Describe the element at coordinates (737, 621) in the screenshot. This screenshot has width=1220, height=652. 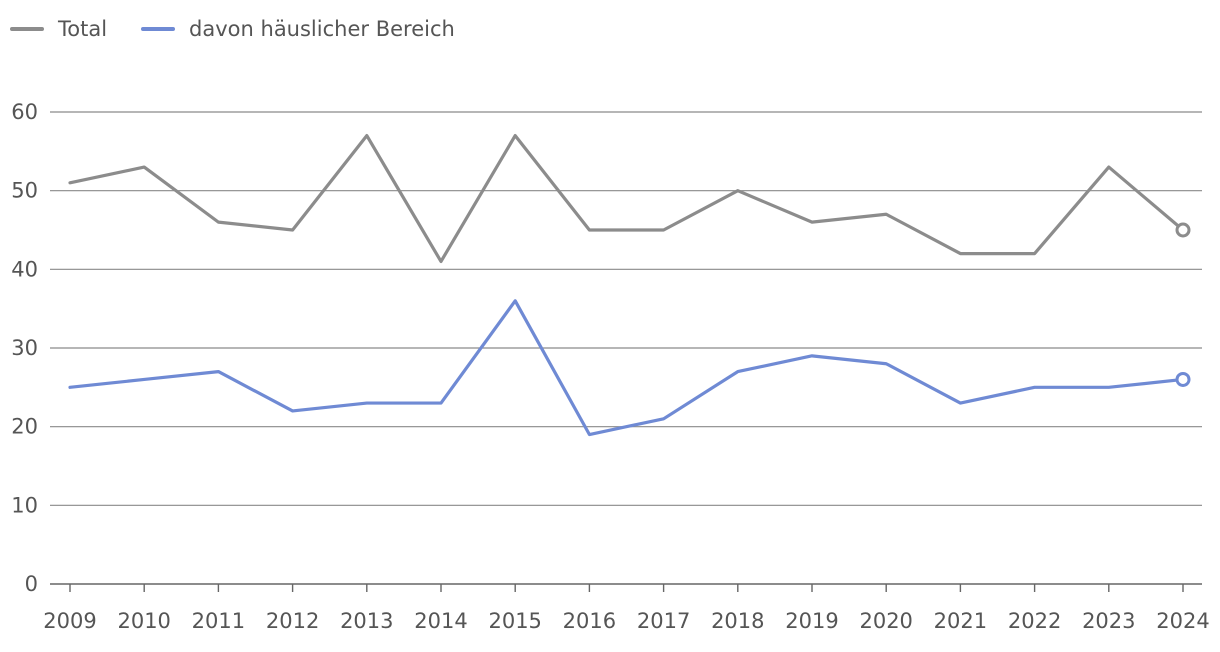
I see `x-tick-label-2018: 2018` at that location.